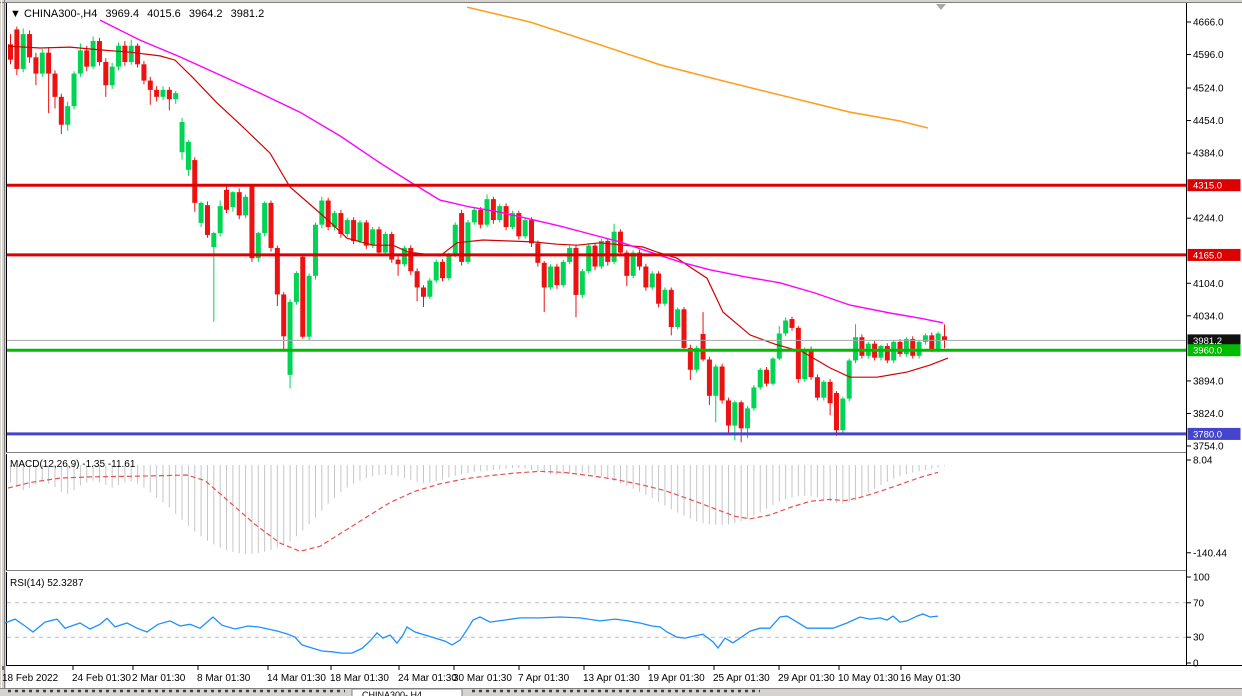 The image size is (1242, 696). Describe the element at coordinates (101, 678) in the screenshot. I see `time-tick-label: 24 Feb 01:30` at that location.